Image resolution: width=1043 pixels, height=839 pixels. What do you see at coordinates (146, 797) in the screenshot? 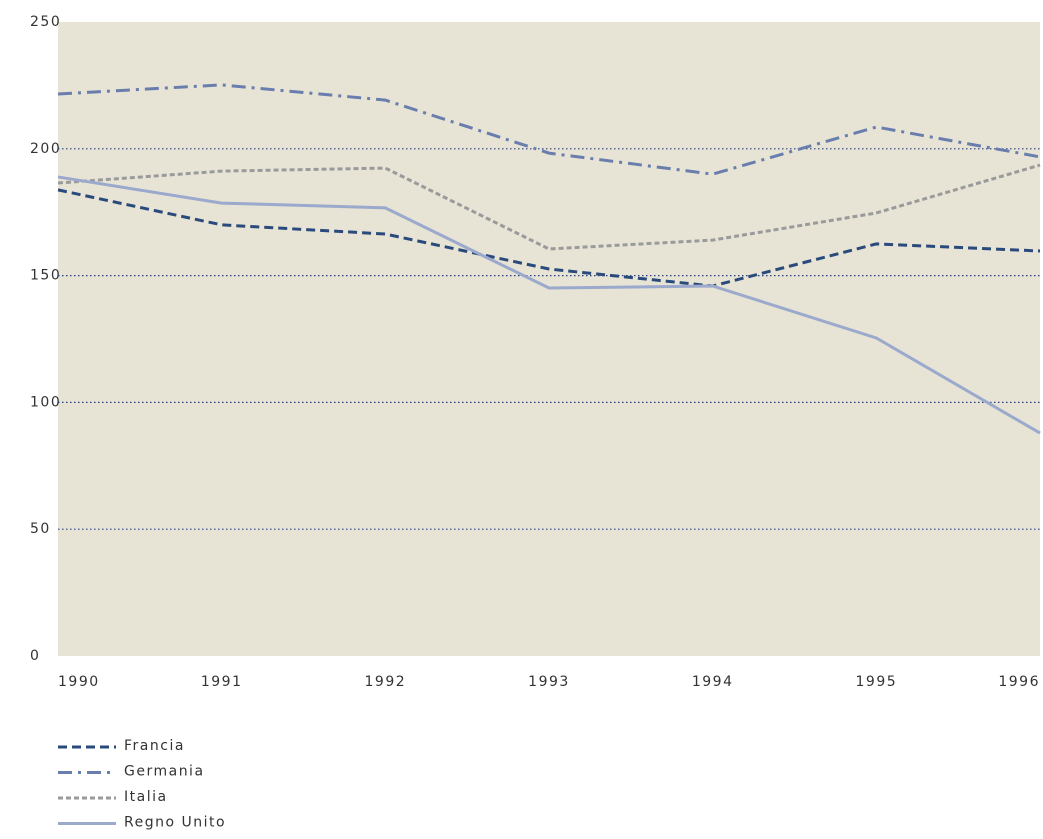
I see `legend-label: Italia` at bounding box center [146, 797].